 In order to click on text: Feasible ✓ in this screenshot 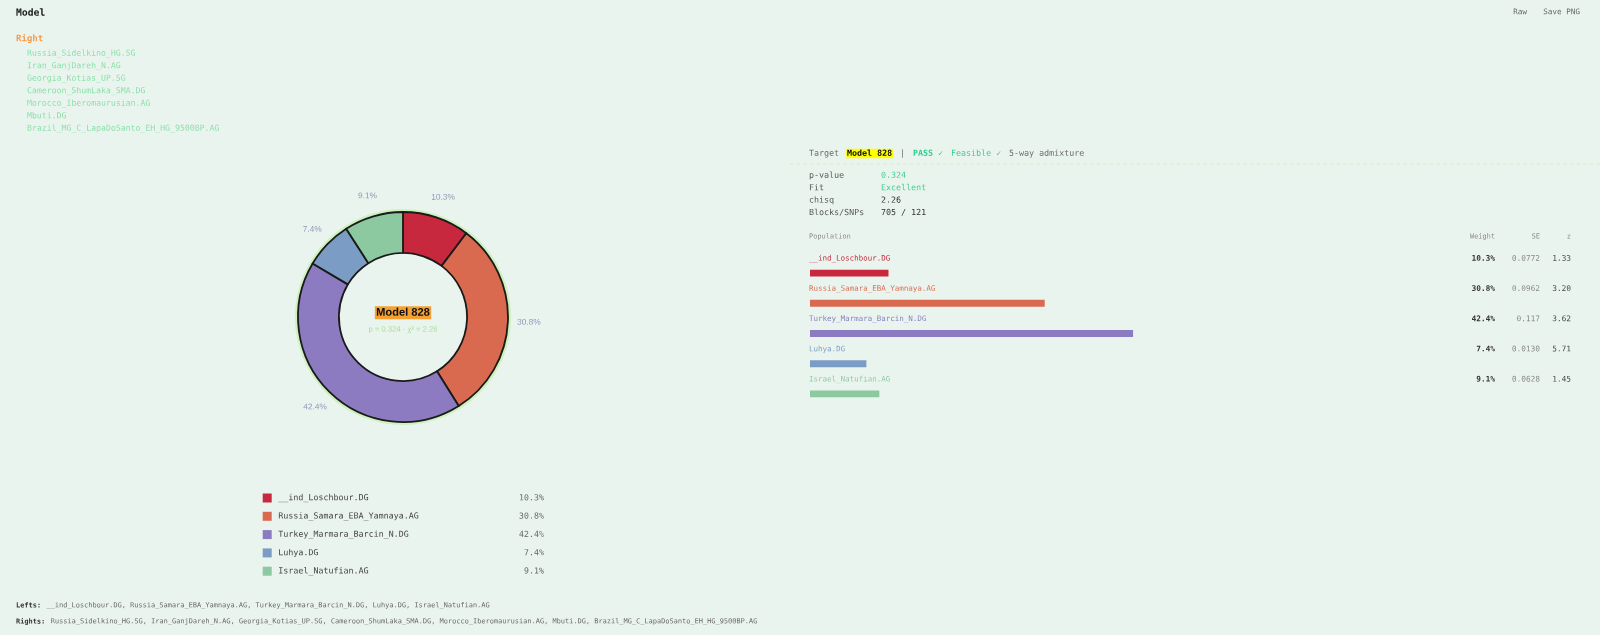, I will do `click(976, 152)`.